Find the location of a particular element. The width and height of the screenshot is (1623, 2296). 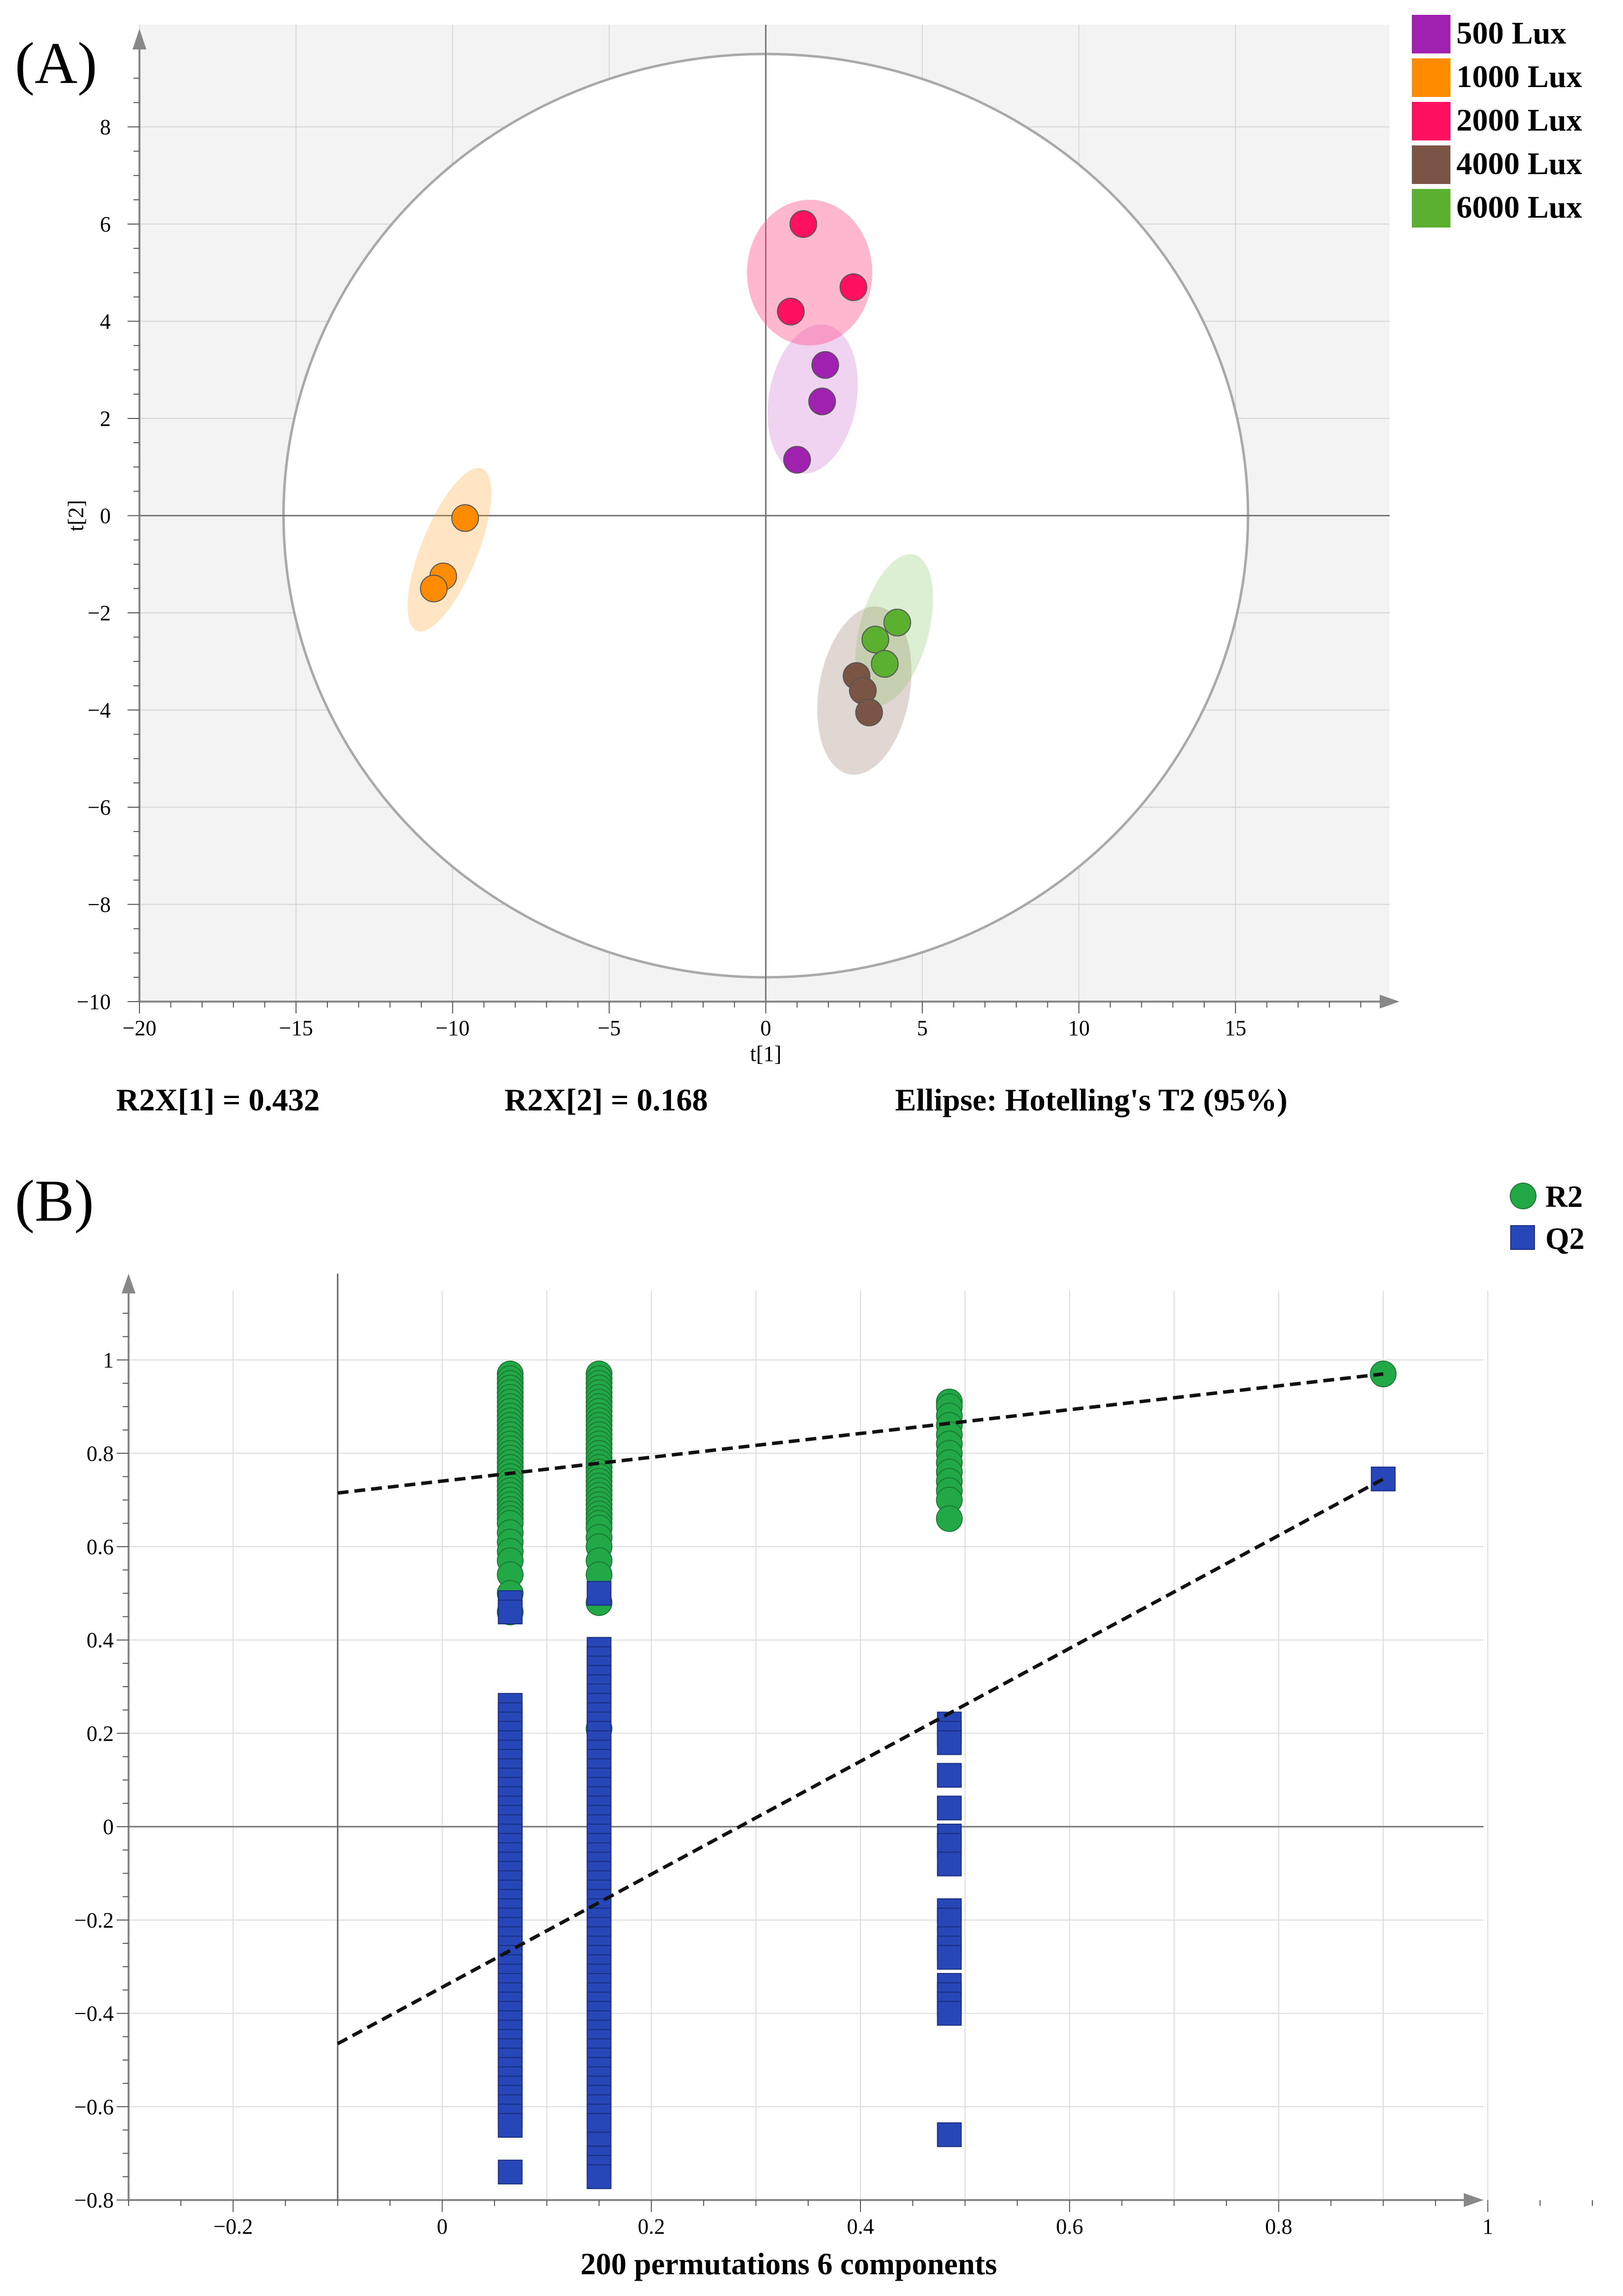

panel-a-x-tick-label: 10 is located at coordinates (1079, 1028).